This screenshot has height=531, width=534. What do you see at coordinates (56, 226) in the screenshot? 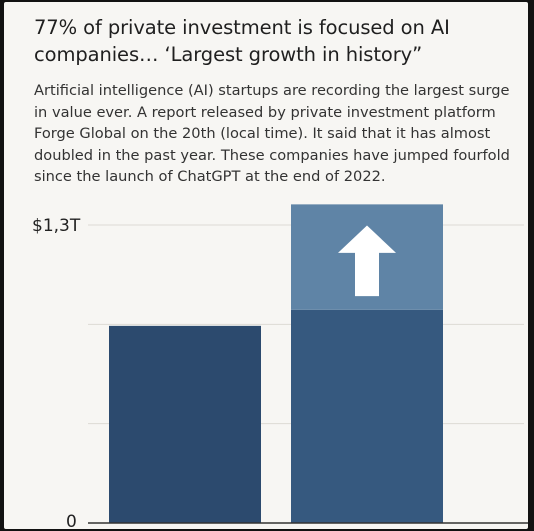
I see `y-tick-label-top: $1,3T` at bounding box center [56, 226].